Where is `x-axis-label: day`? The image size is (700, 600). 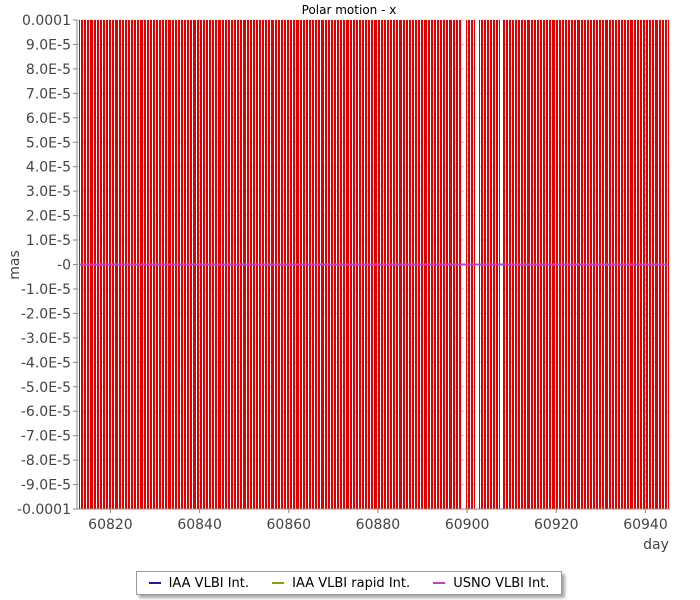 x-axis-label: day is located at coordinates (656, 545).